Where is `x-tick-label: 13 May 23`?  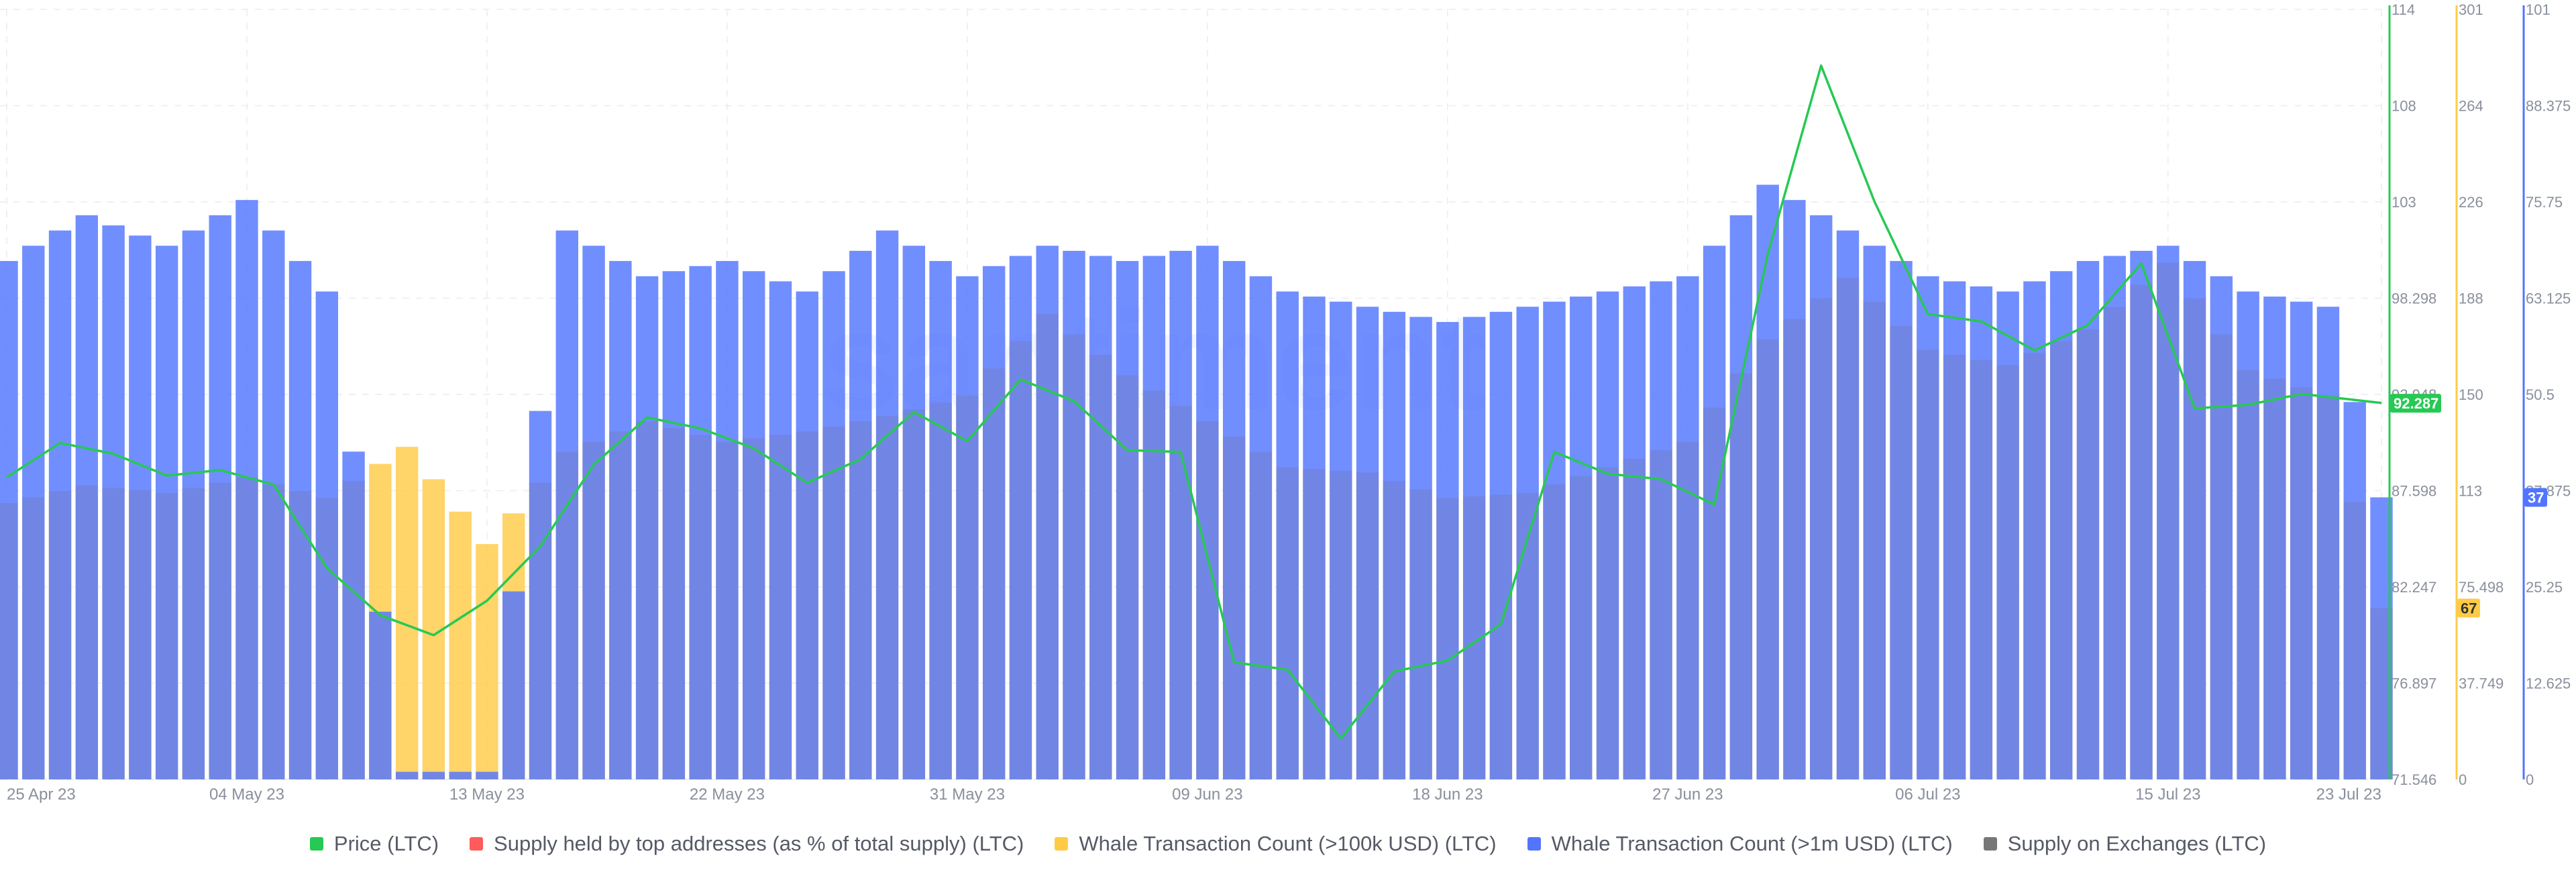
x-tick-label: 13 May 23 is located at coordinates (487, 795).